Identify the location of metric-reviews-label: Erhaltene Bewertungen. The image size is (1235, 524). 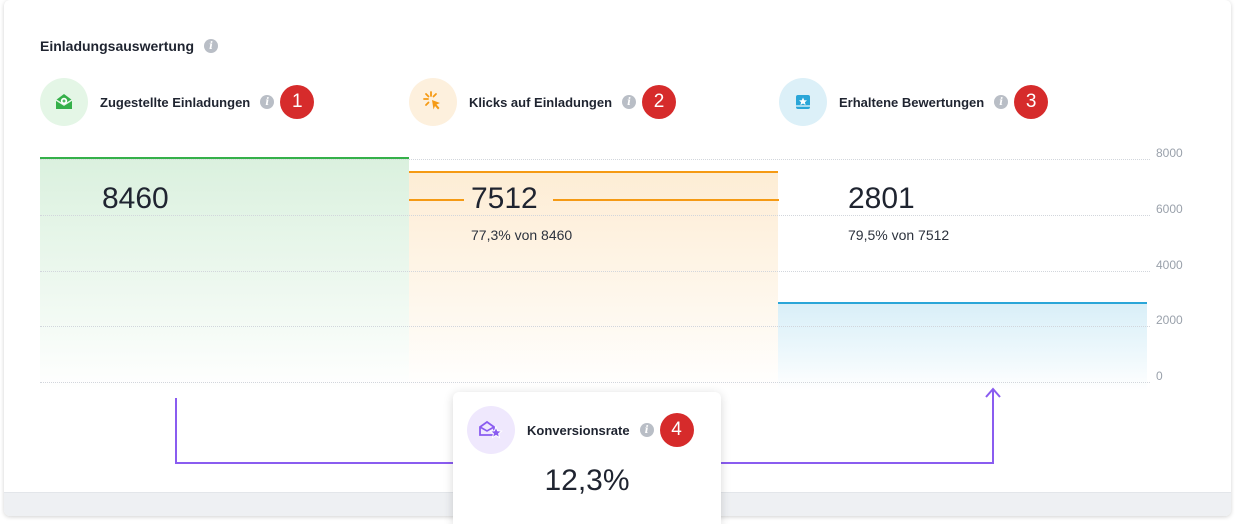
(912, 102).